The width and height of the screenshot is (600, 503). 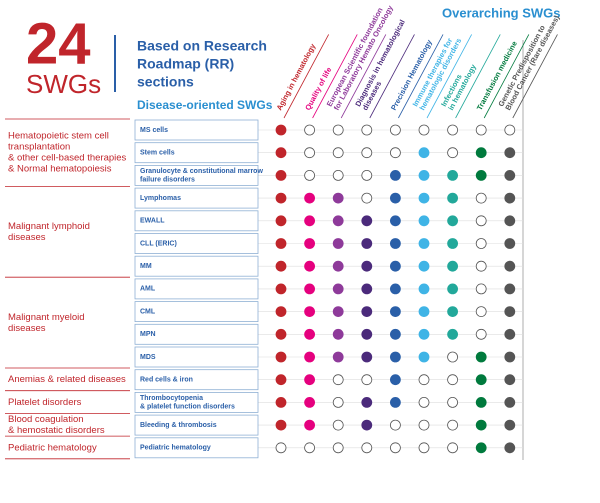 I want to click on row-label: MDS, so click(x=148, y=357).